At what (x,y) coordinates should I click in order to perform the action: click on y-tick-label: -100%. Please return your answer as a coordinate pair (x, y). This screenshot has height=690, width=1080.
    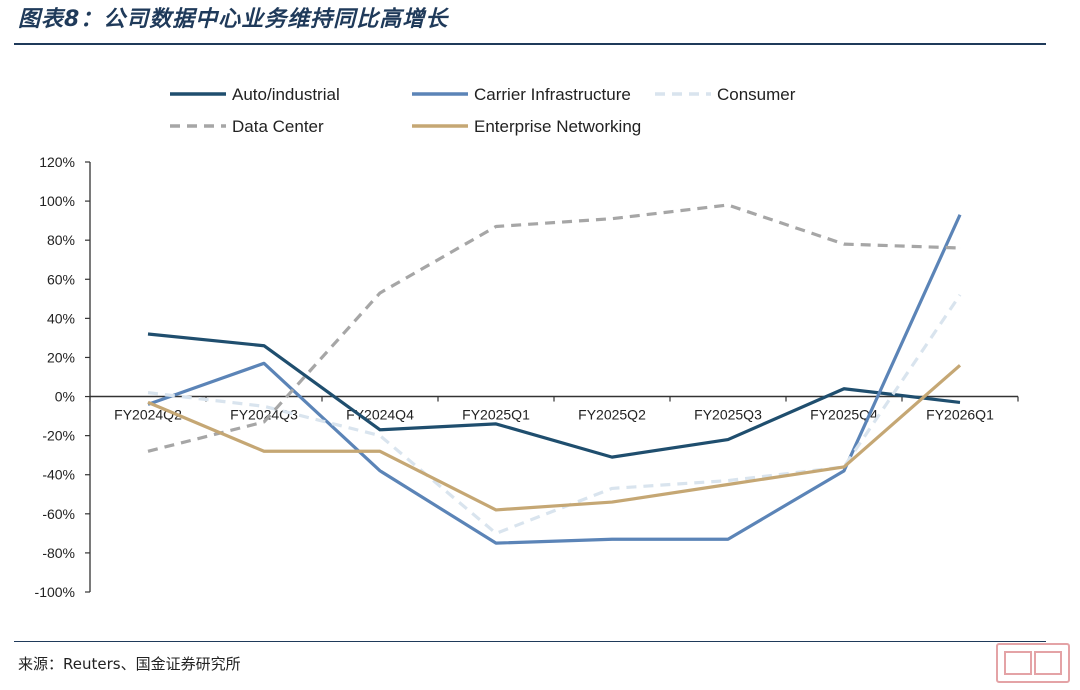
    Looking at the image, I should click on (55, 592).